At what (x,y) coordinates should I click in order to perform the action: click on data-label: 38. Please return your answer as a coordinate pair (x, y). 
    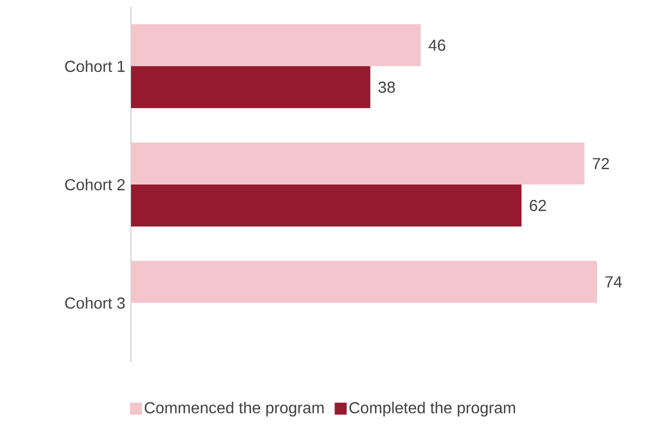
    Looking at the image, I should click on (386, 87).